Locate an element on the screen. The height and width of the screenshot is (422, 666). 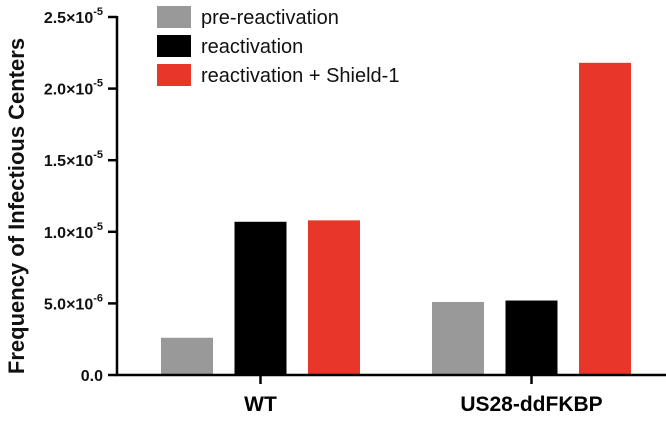
bar-us28-ddfkbp-pre-reactivation is located at coordinates (458, 338).